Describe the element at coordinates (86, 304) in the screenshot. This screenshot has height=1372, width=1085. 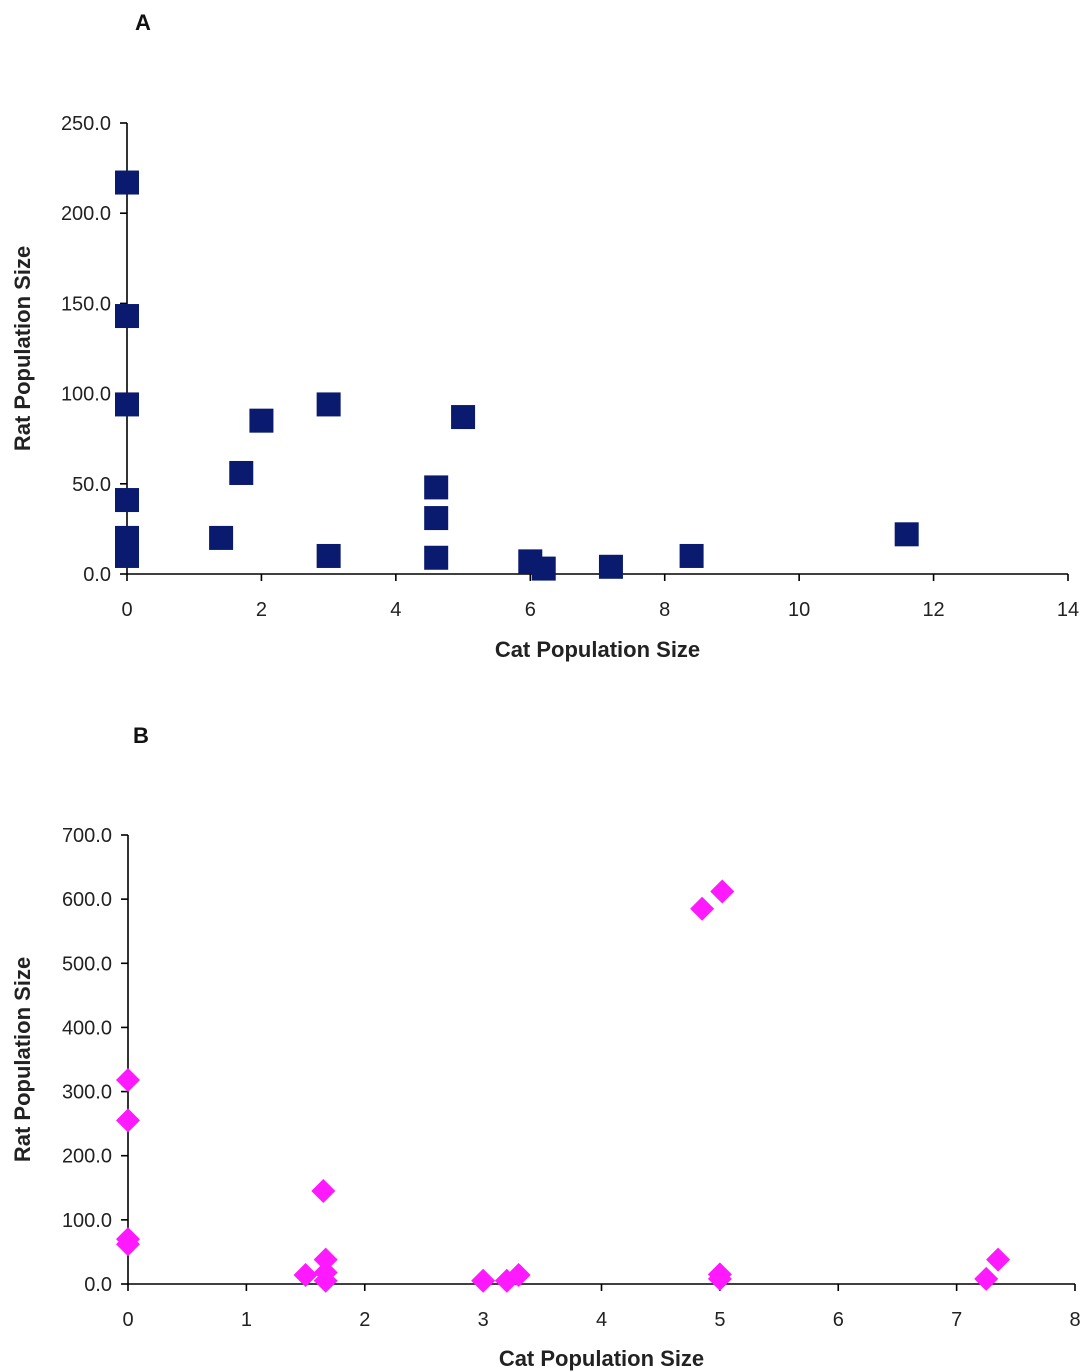
I see `chart-a-y-tick-label: 150.0` at that location.